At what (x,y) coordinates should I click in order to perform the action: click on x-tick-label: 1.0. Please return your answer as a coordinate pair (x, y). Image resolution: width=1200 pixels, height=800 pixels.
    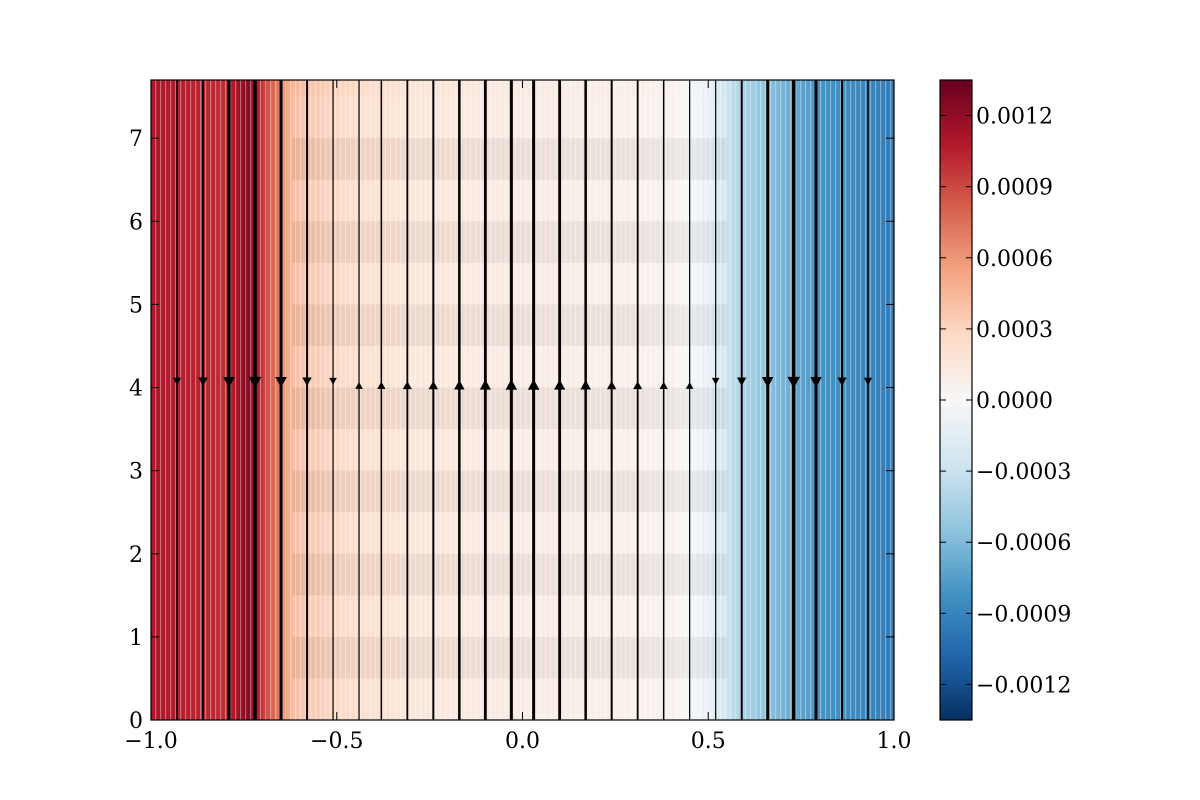
    Looking at the image, I should click on (894, 741).